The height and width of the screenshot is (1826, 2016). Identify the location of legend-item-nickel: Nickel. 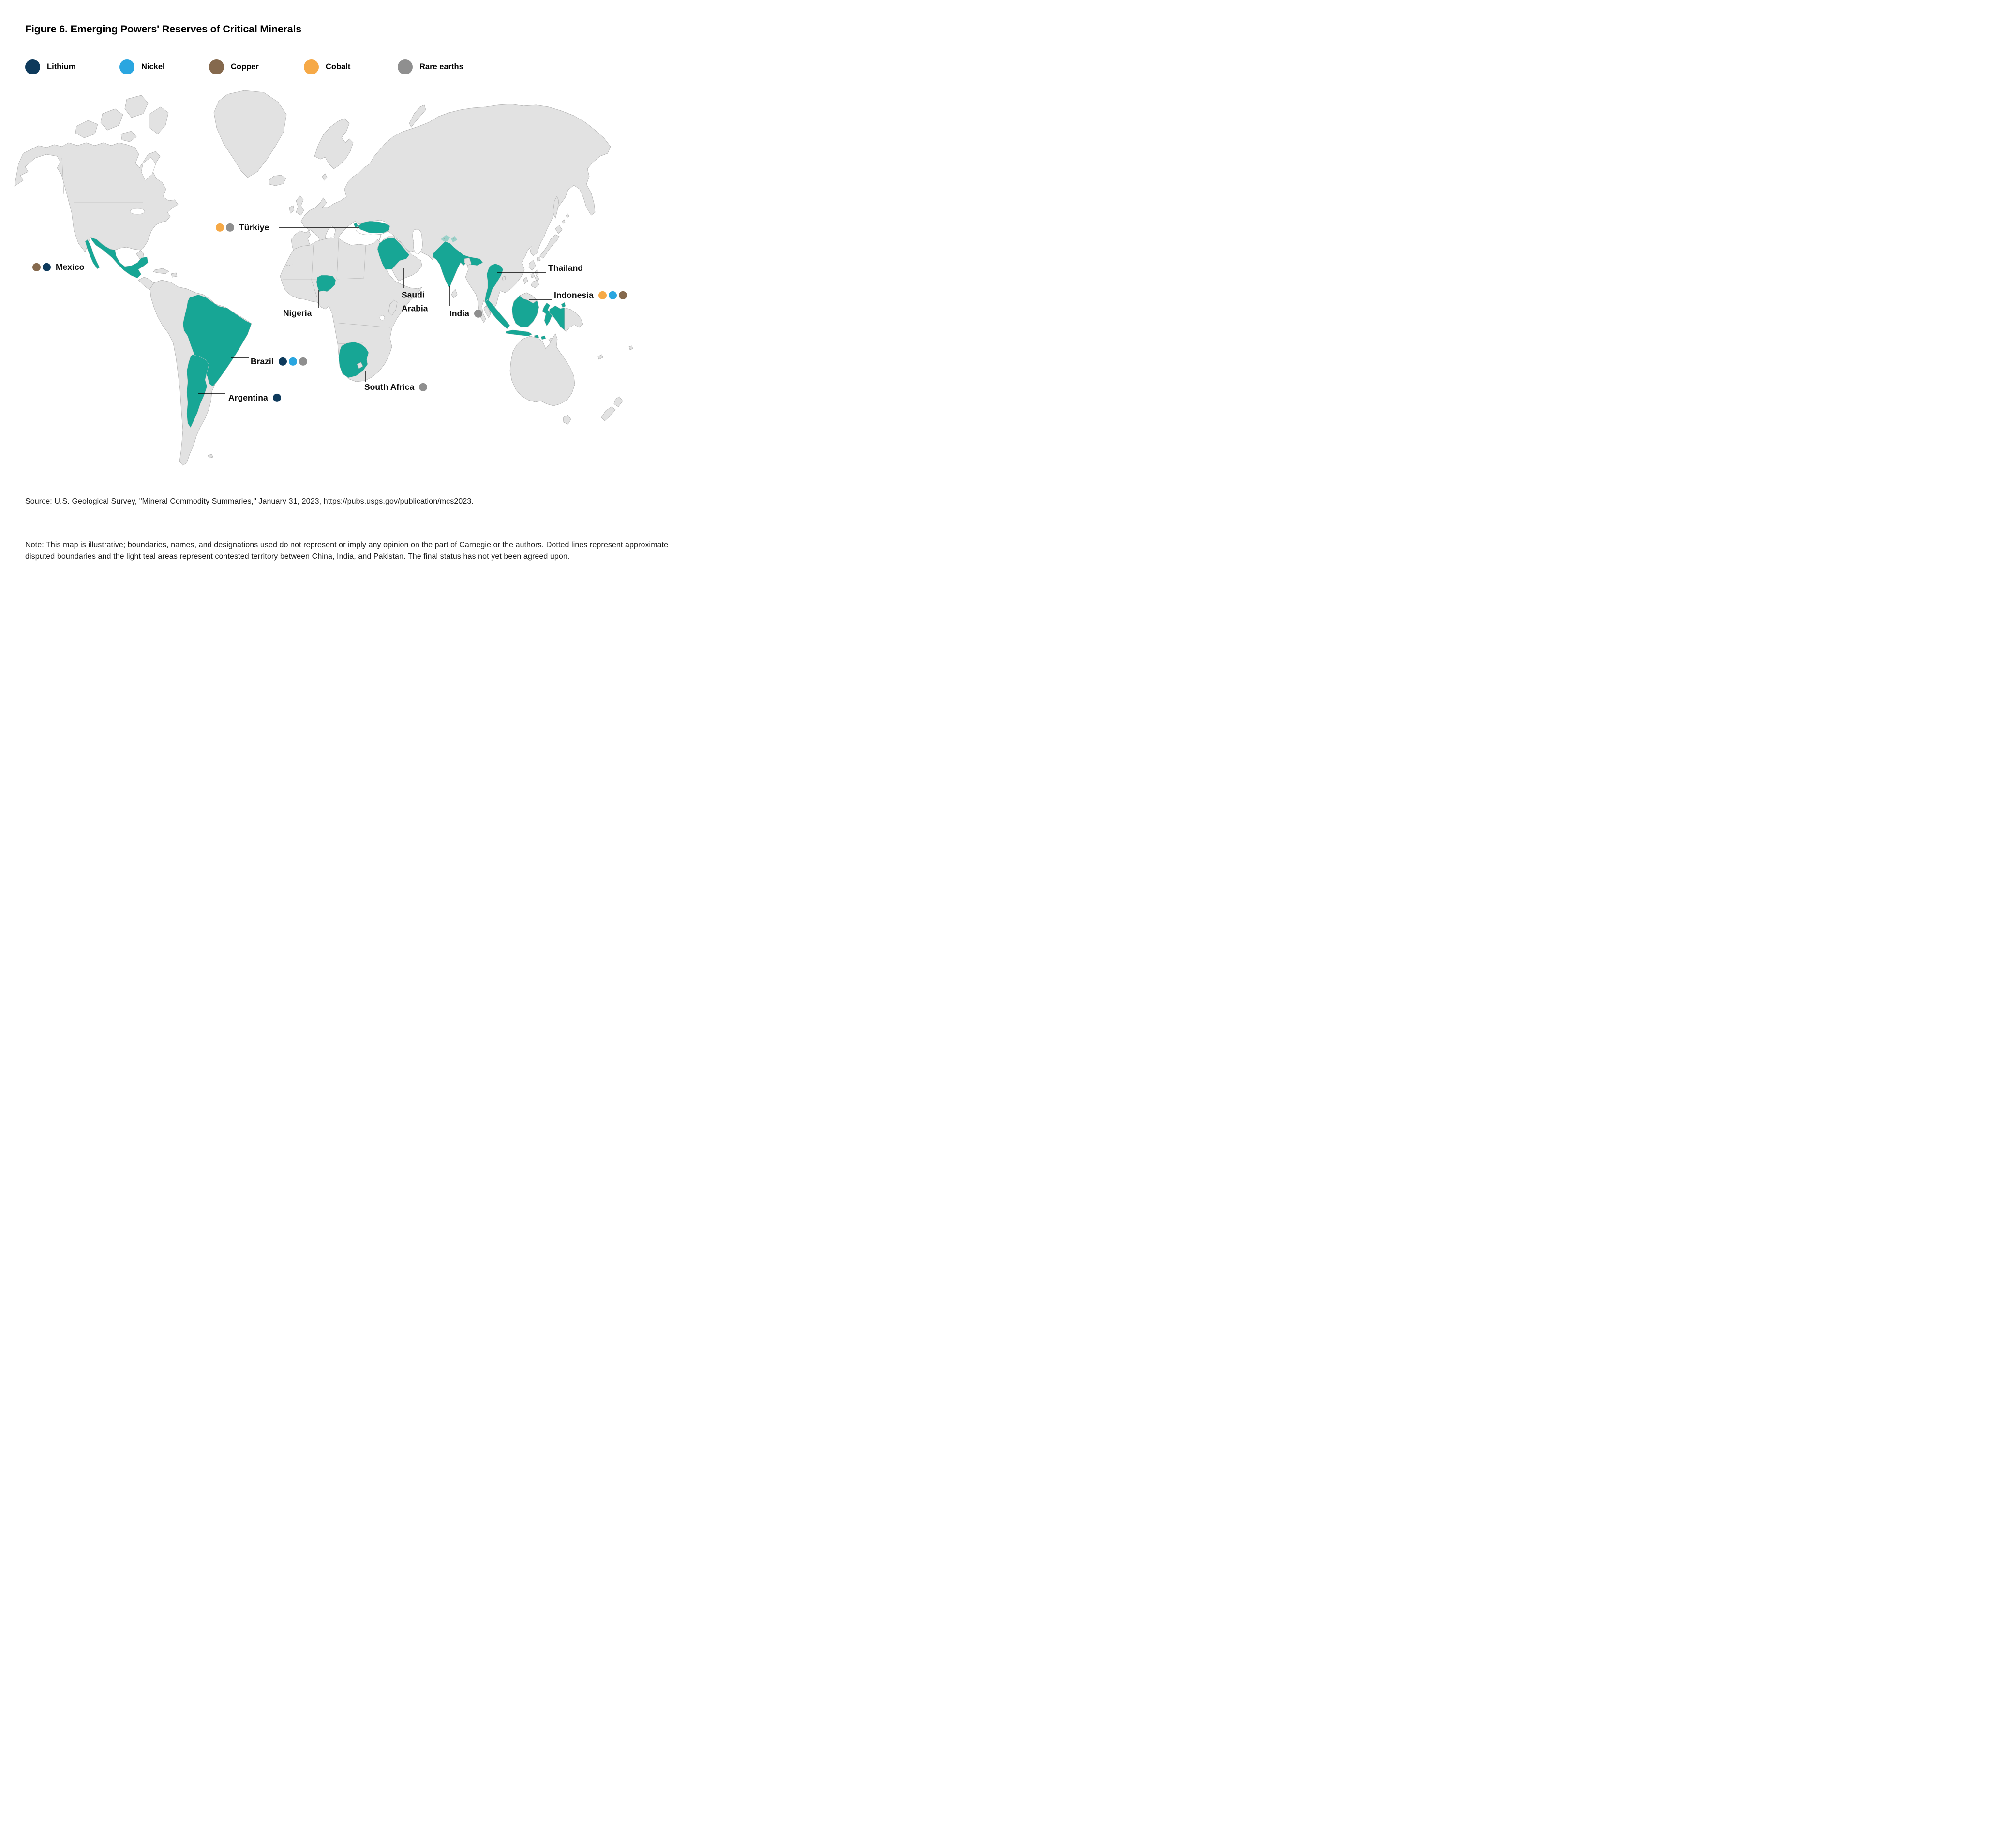
(142, 67).